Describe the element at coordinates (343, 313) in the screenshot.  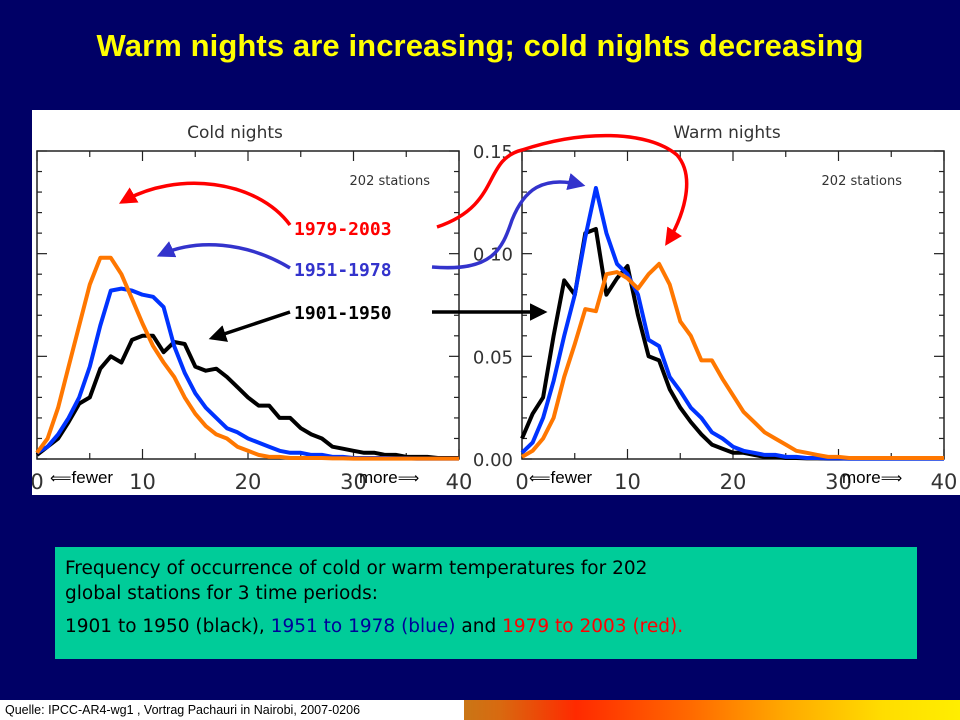
I see `legend-label-1901-1950: 1901-1950` at that location.